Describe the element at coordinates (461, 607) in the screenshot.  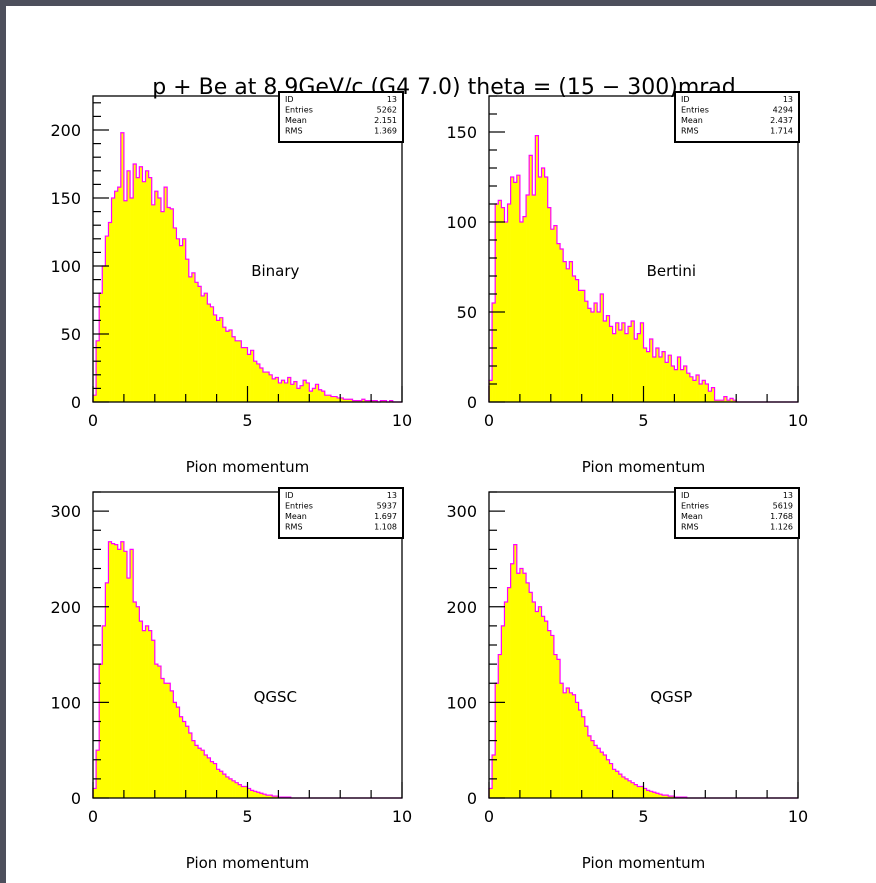
I see `y-tick-label: 200` at that location.